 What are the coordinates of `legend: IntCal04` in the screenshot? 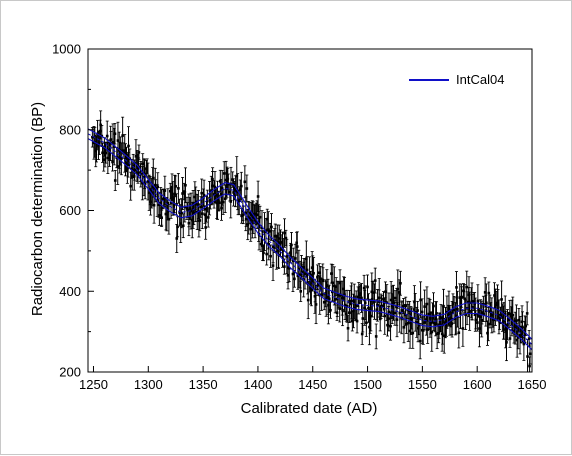 It's located at (456, 79).